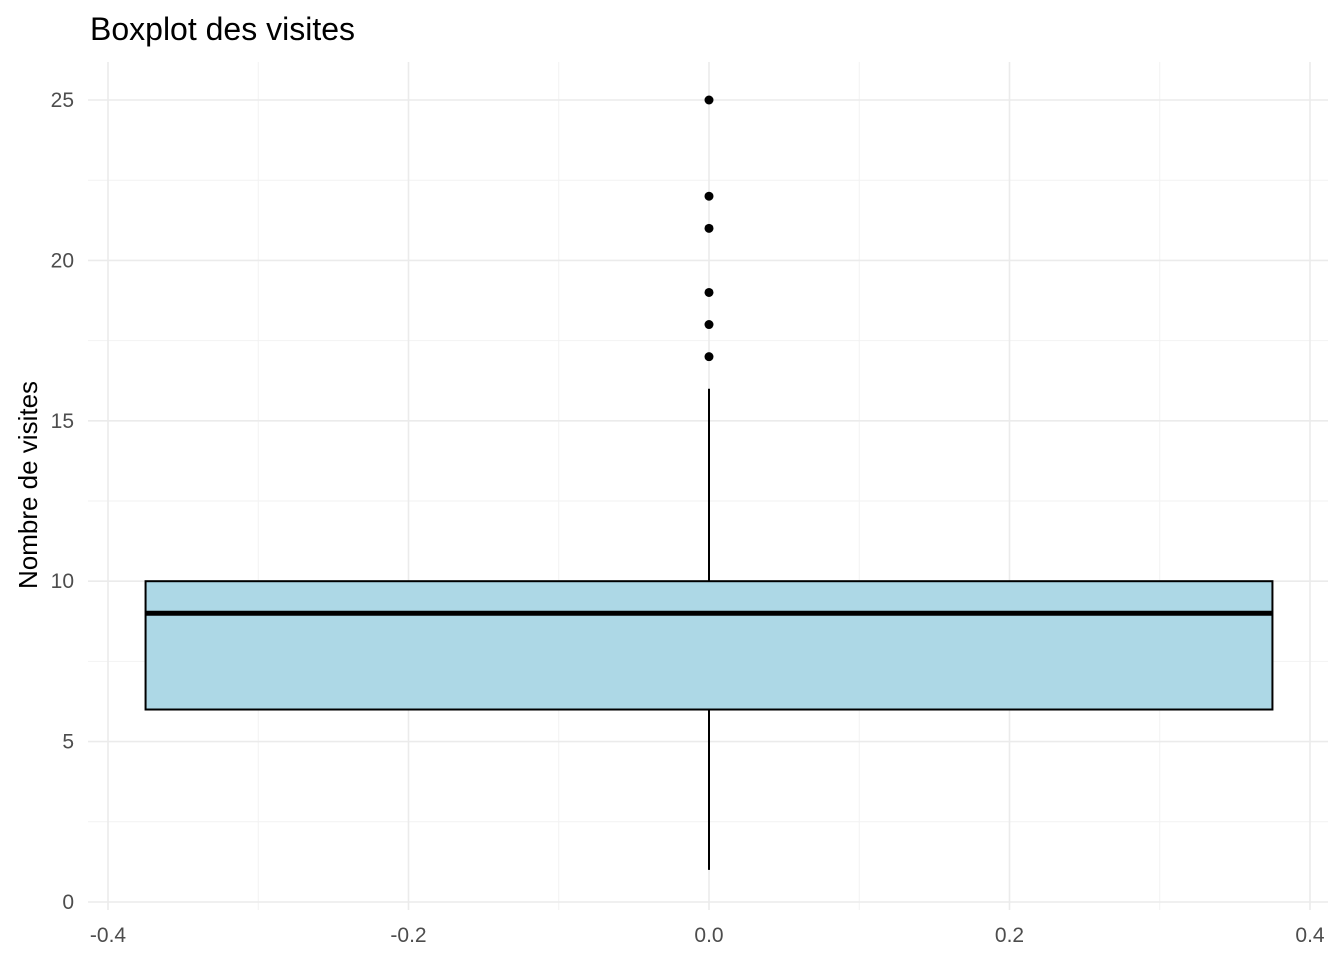  What do you see at coordinates (1310, 935) in the screenshot?
I see `x-tick-label: 0.4` at bounding box center [1310, 935].